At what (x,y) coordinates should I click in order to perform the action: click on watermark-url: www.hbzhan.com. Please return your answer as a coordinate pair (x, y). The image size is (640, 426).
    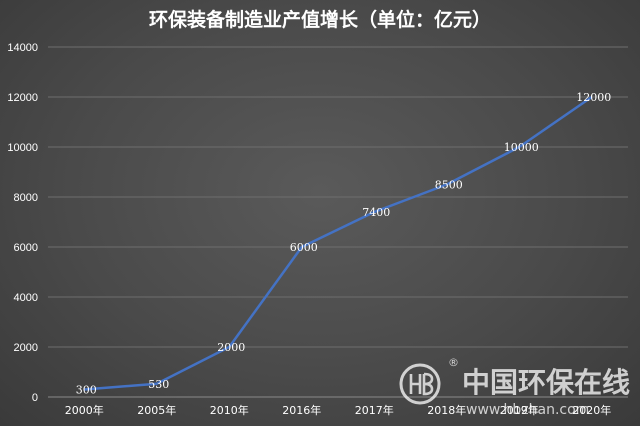
    Looking at the image, I should click on (527, 410).